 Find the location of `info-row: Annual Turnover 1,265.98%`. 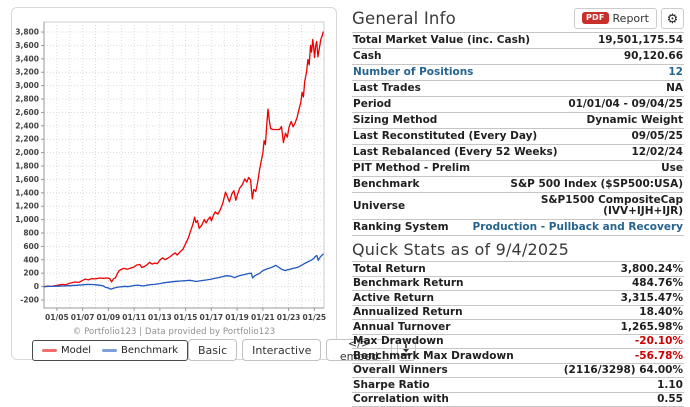

info-row: Annual Turnover 1,265.98% is located at coordinates (518, 326).